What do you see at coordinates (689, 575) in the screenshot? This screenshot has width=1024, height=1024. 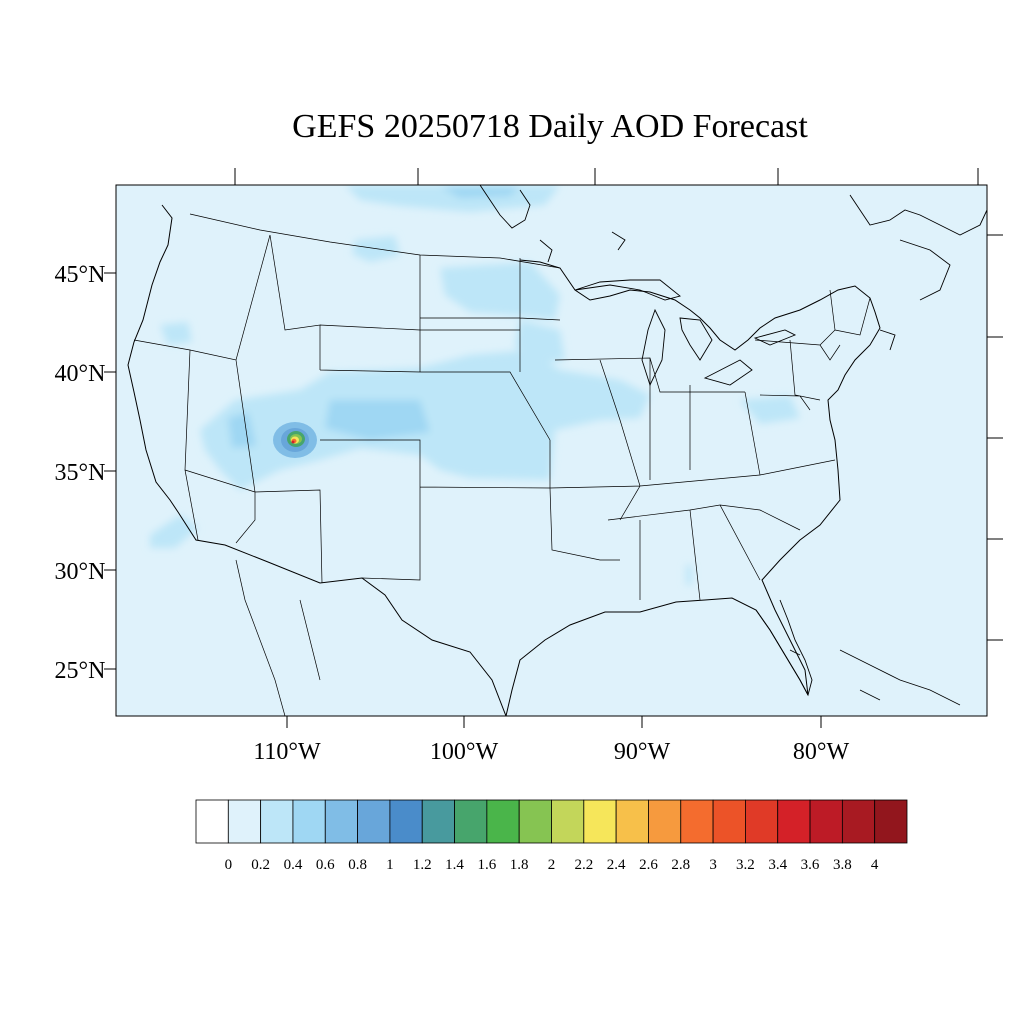 I see `aod-region-southeast` at bounding box center [689, 575].